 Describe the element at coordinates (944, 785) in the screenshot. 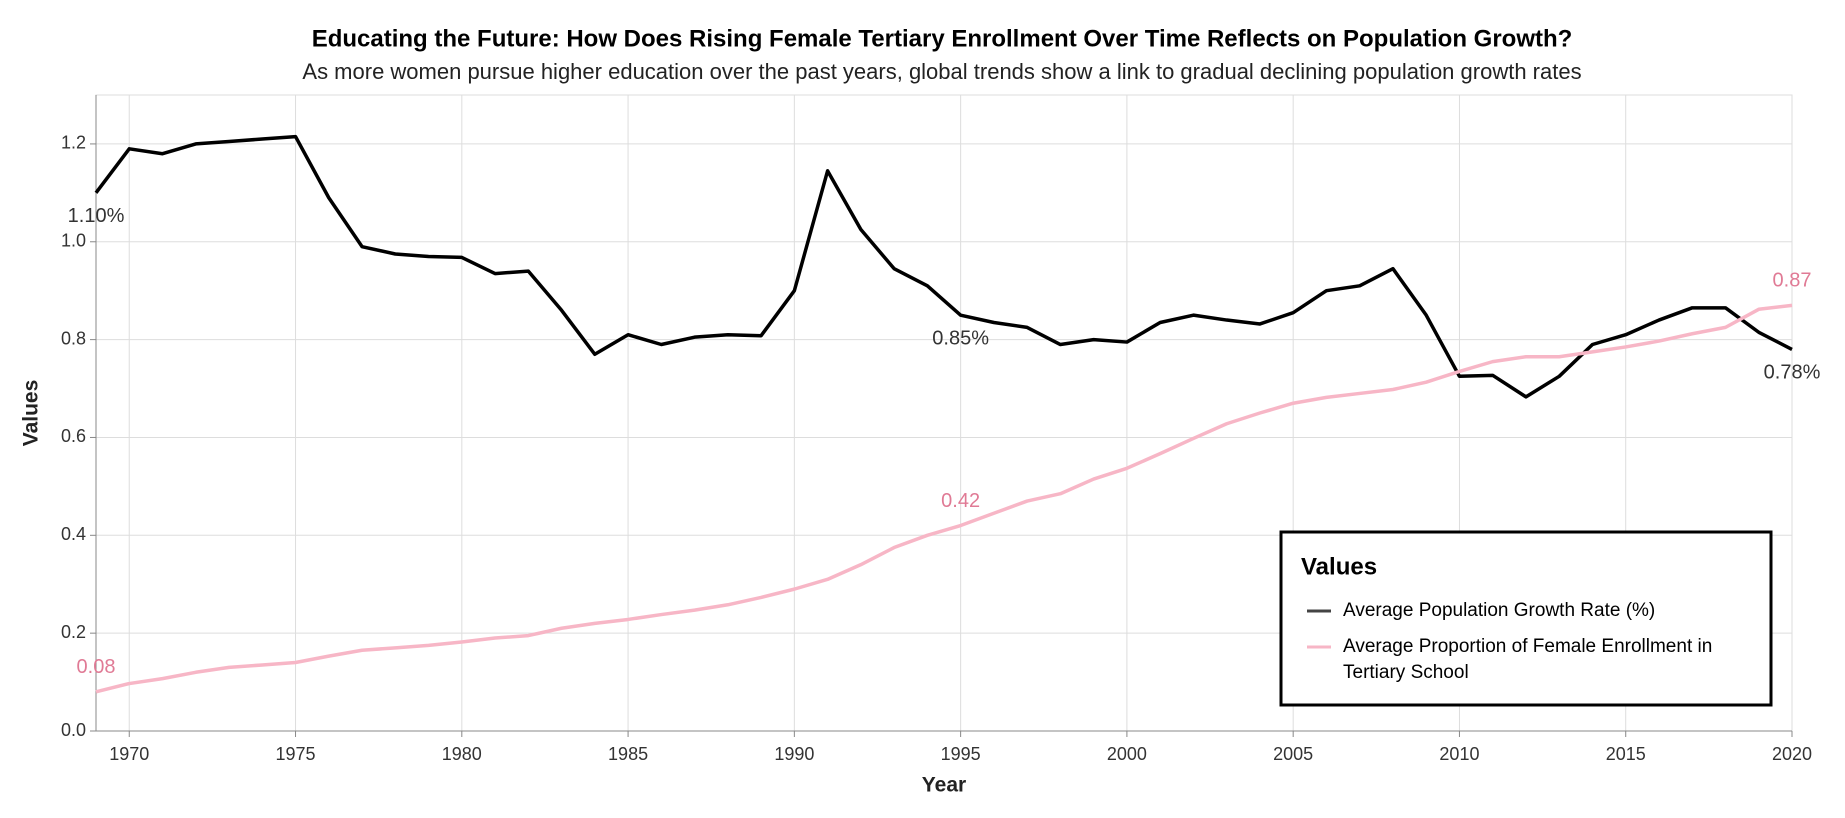

I see `x-axis-label: Year` at that location.